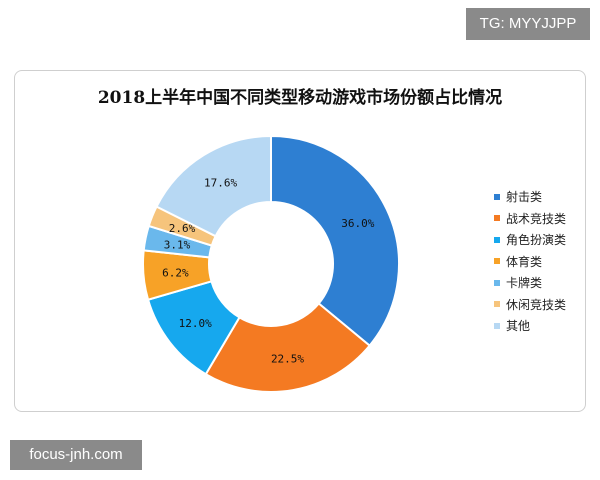 Image resolution: width=600 pixels, height=480 pixels. I want to click on legend-label: 角色扮演类, so click(536, 240).